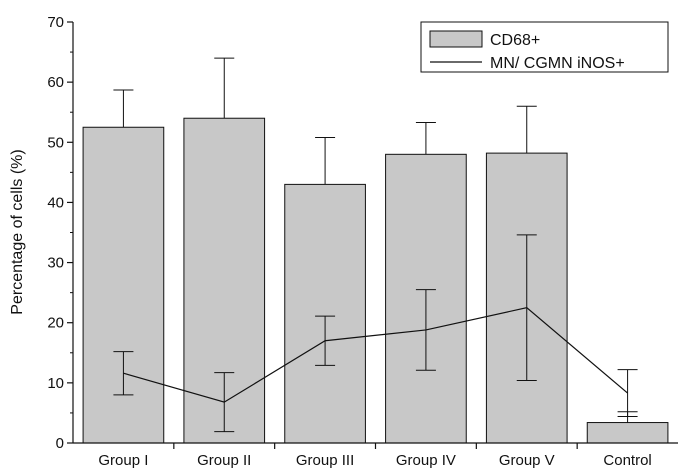 The width and height of the screenshot is (683, 469). I want to click on x-tick-label: Control, so click(627, 460).